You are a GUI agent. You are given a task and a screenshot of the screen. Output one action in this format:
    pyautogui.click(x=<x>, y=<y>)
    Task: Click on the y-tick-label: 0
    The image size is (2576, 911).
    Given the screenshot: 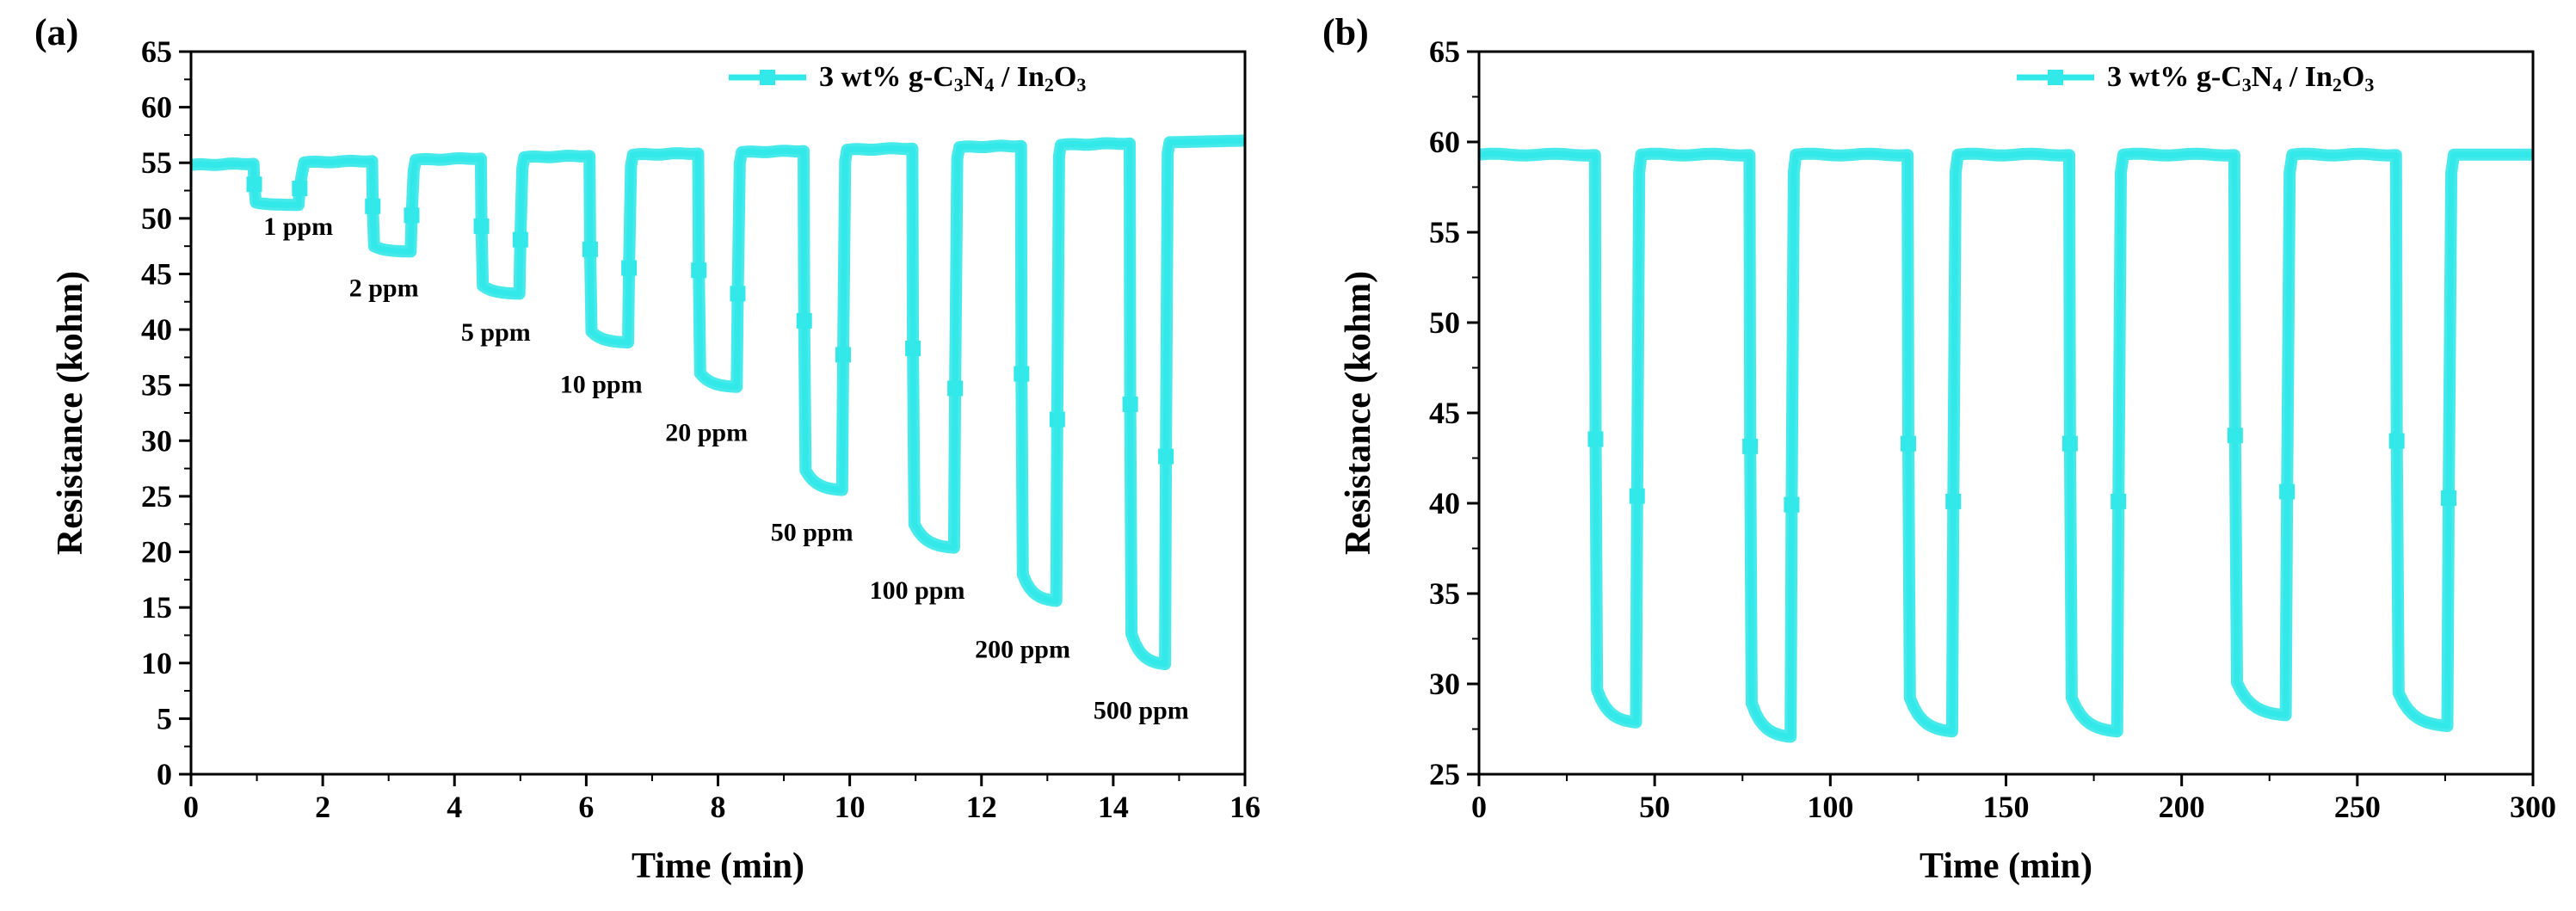 What is the action you would take?
    pyautogui.click(x=165, y=774)
    